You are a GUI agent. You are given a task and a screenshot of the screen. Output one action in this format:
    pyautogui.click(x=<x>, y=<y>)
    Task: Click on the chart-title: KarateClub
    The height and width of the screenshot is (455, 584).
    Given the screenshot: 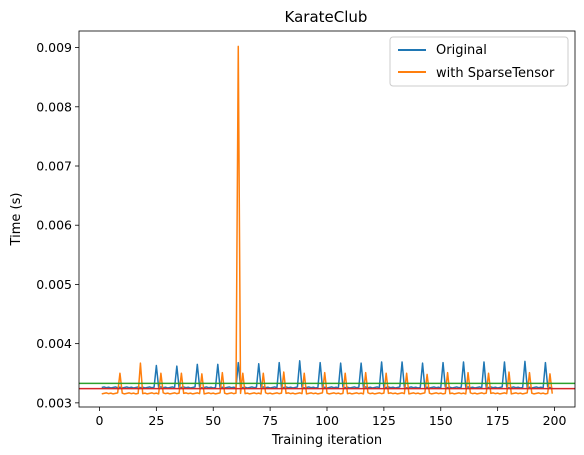 What is the action you would take?
    pyautogui.click(x=326, y=17)
    